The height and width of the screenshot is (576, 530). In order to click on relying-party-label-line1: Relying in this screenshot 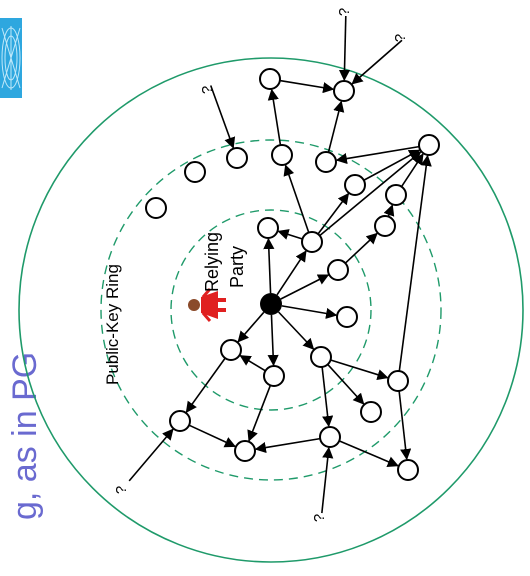, I will do `click(212, 262)`.